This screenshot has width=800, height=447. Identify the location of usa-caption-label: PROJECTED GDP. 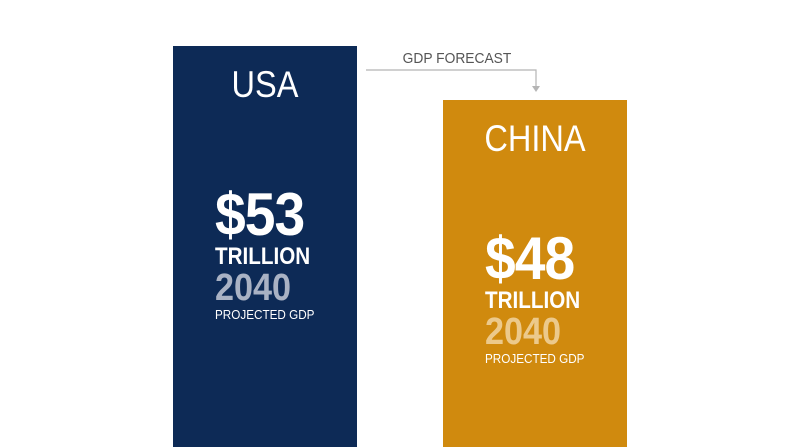
(265, 314).